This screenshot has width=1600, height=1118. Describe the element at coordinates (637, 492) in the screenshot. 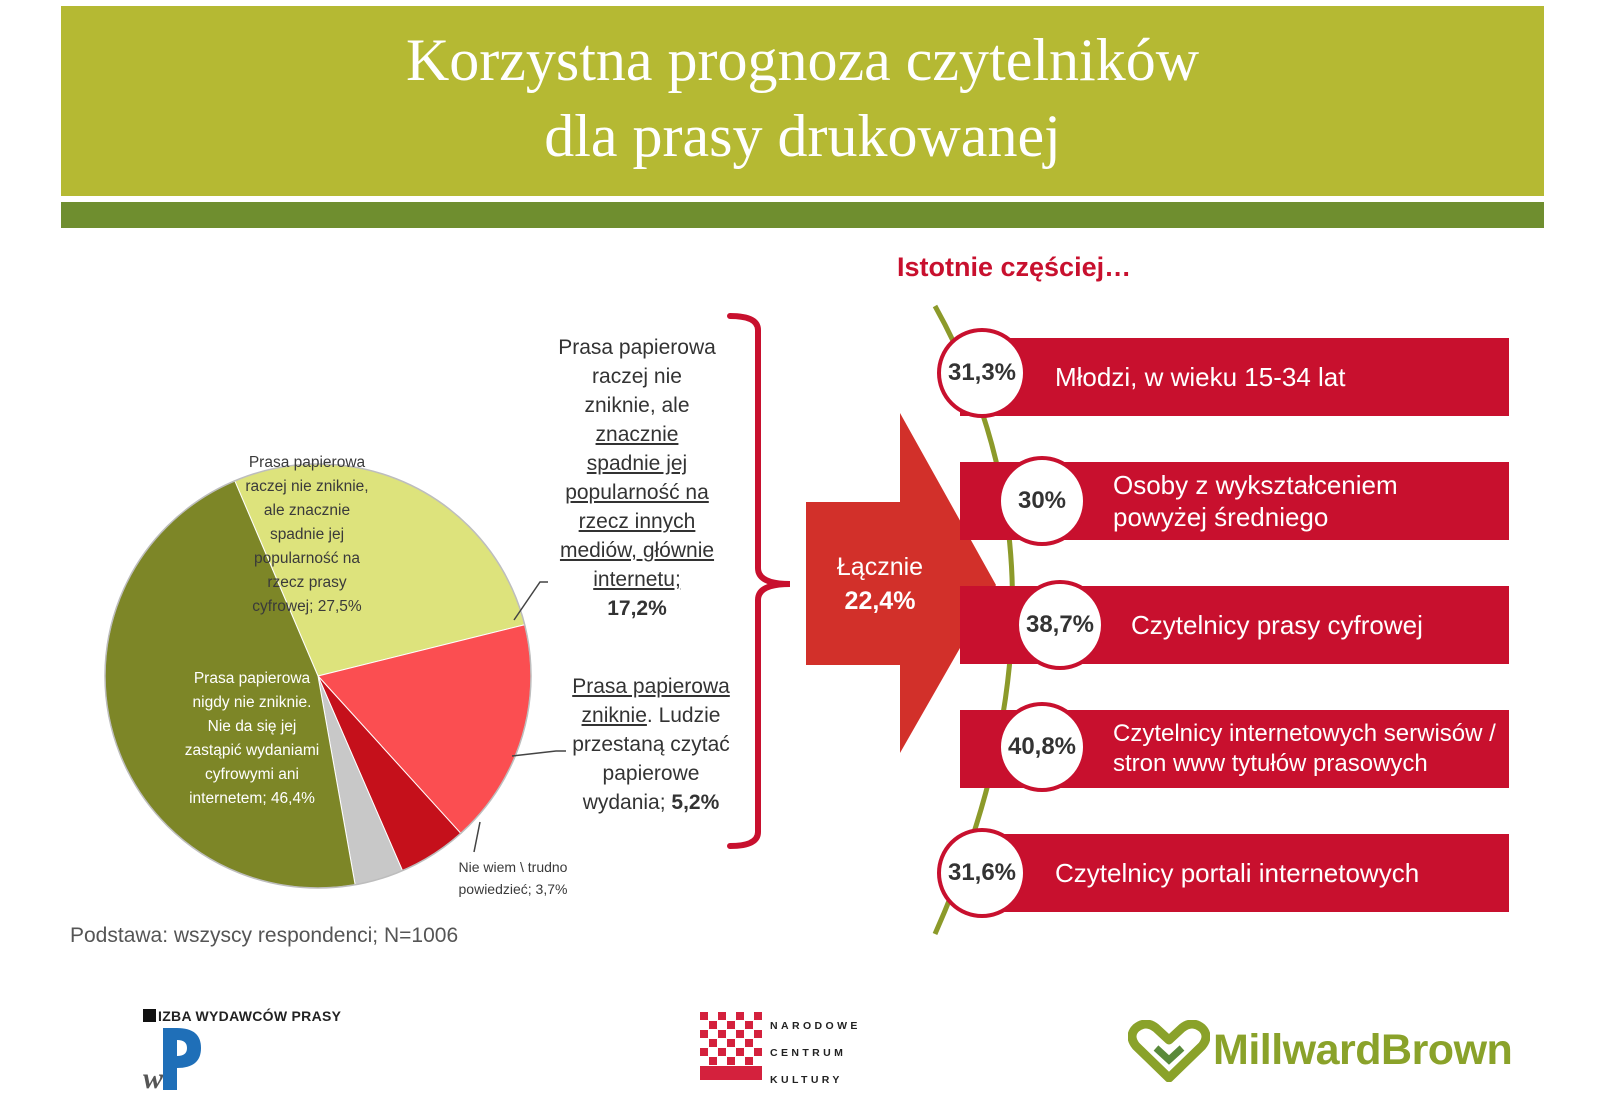

I see `side-label-line: popularność na` at that location.